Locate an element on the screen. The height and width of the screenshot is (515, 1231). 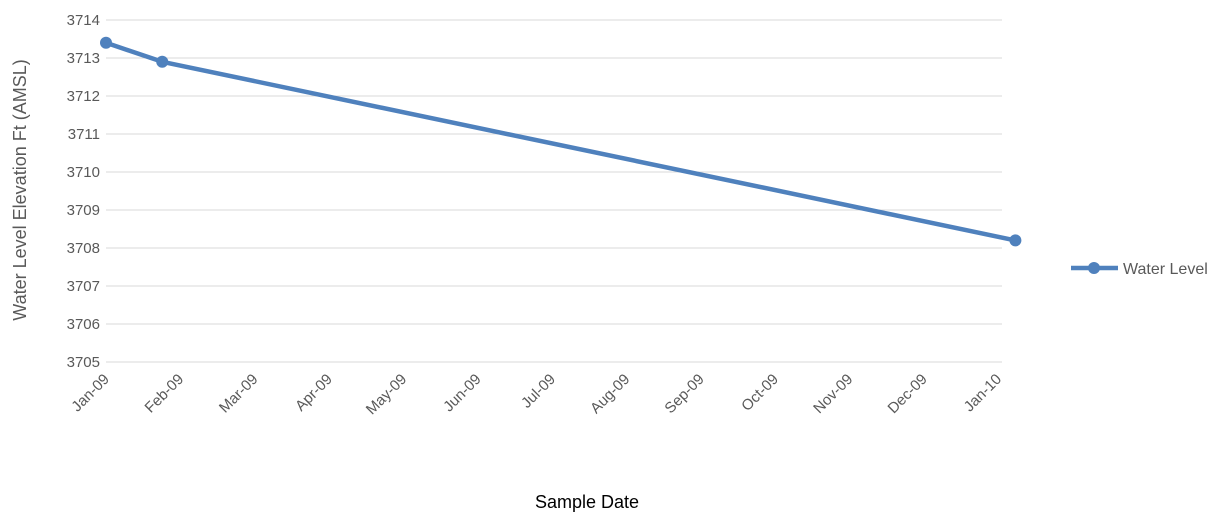
y-axis-title: Water Level Elevation Ft (AMSL) is located at coordinates (20, 189).